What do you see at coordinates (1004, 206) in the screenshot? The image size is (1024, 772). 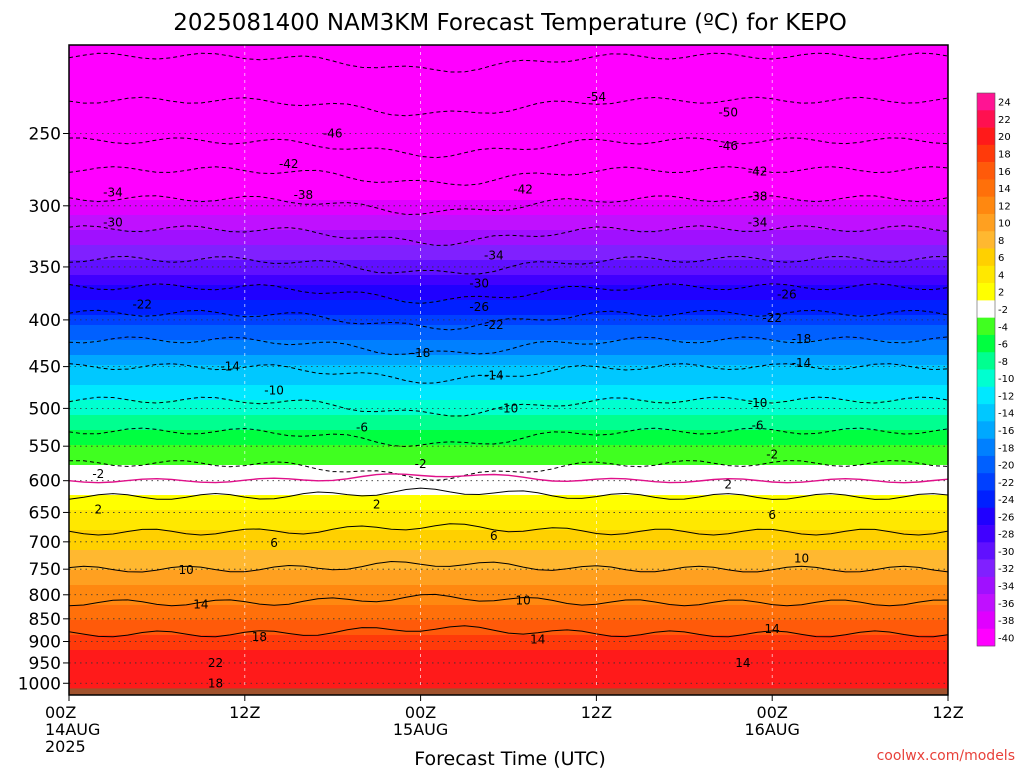 I see `colorbar-label: 12` at bounding box center [1004, 206].